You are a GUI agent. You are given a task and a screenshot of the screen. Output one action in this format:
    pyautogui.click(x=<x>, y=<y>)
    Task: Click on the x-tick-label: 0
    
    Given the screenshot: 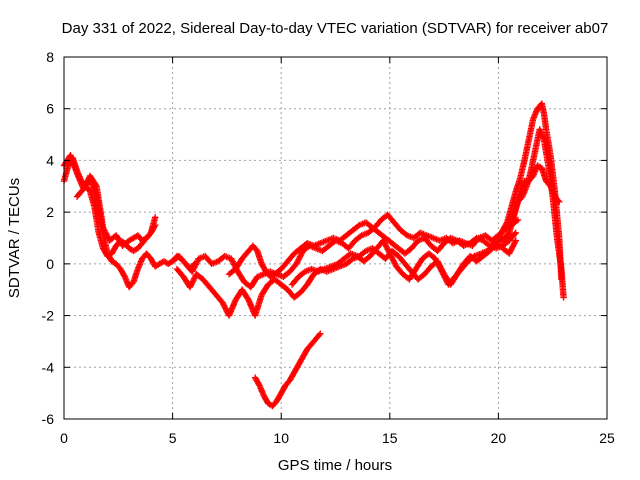 What is the action you would take?
    pyautogui.click(x=64, y=438)
    